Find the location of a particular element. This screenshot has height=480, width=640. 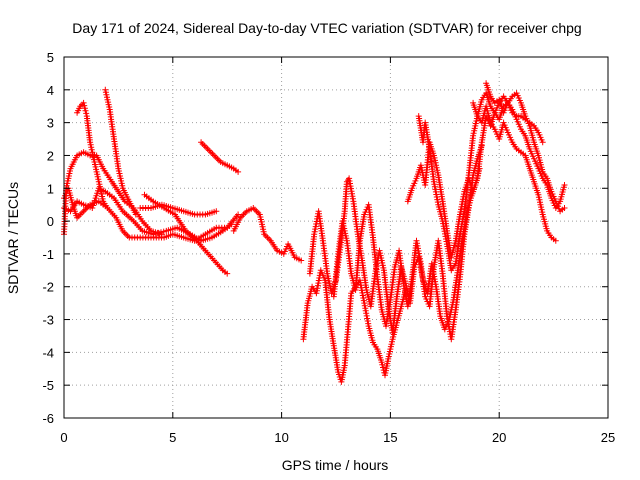

series-trace is located at coordinates (113, 193).